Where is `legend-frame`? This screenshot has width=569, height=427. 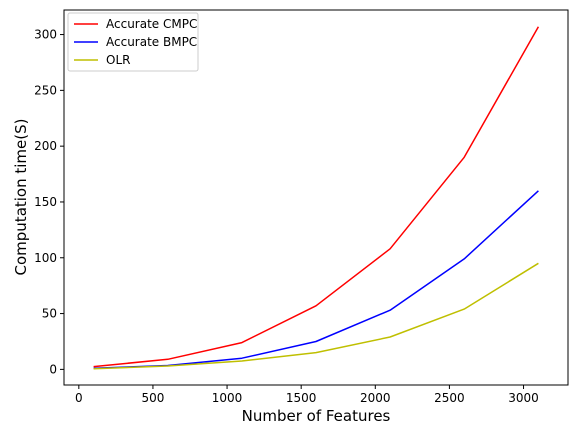
legend-frame is located at coordinates (133, 42).